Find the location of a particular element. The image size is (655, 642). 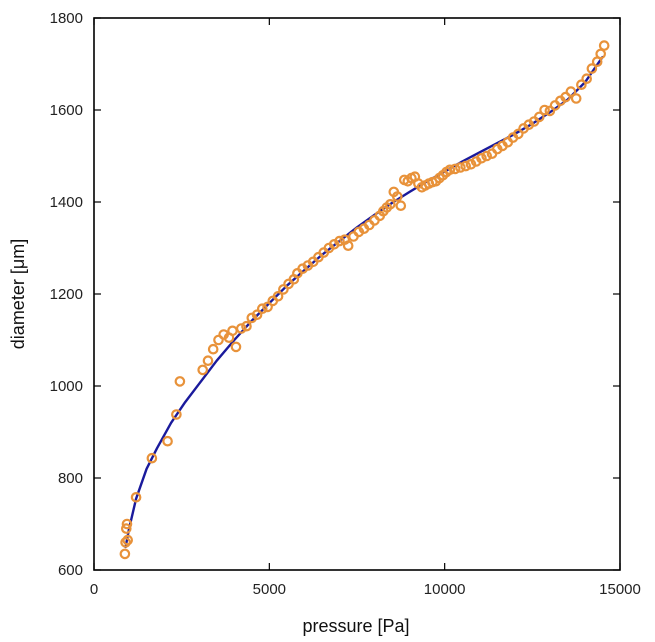

y-tick-label: 1600 is located at coordinates (66, 110).